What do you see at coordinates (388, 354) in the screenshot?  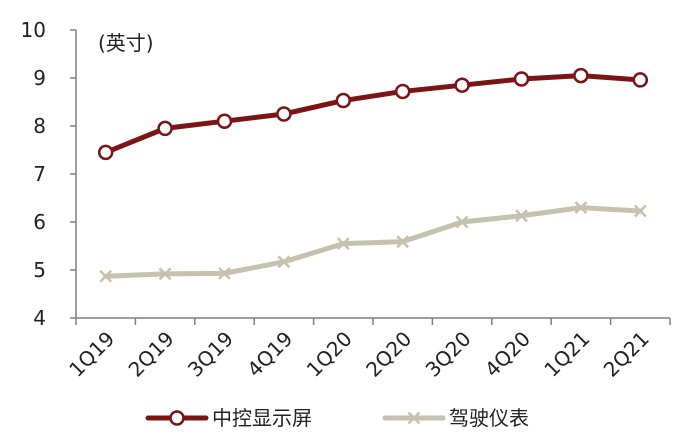 I see `x-tick-label: 2Q20` at bounding box center [388, 354].